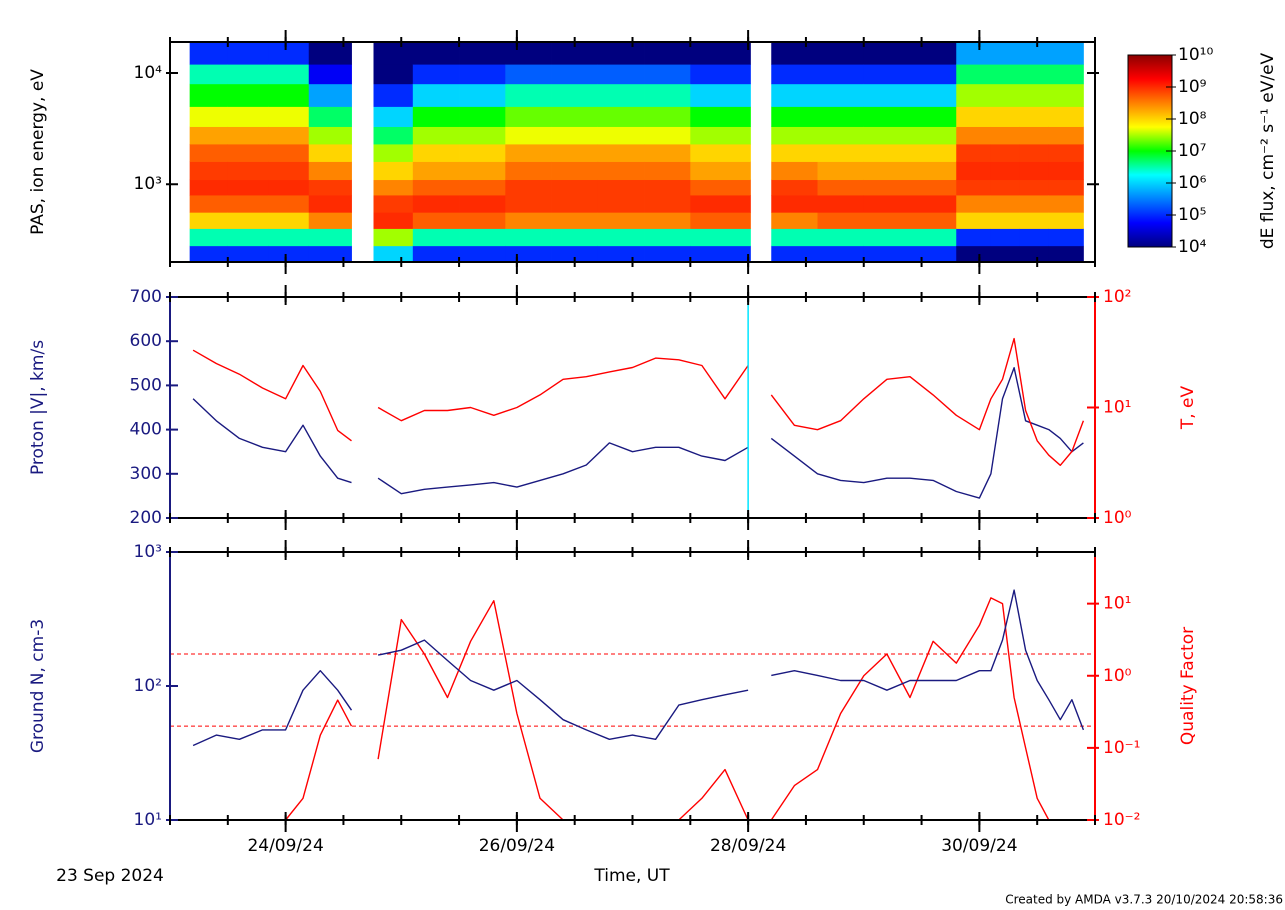 This screenshot has width=1285, height=910. What do you see at coordinates (146, 297) in the screenshot?
I see `y-tick-label: 700` at bounding box center [146, 297].